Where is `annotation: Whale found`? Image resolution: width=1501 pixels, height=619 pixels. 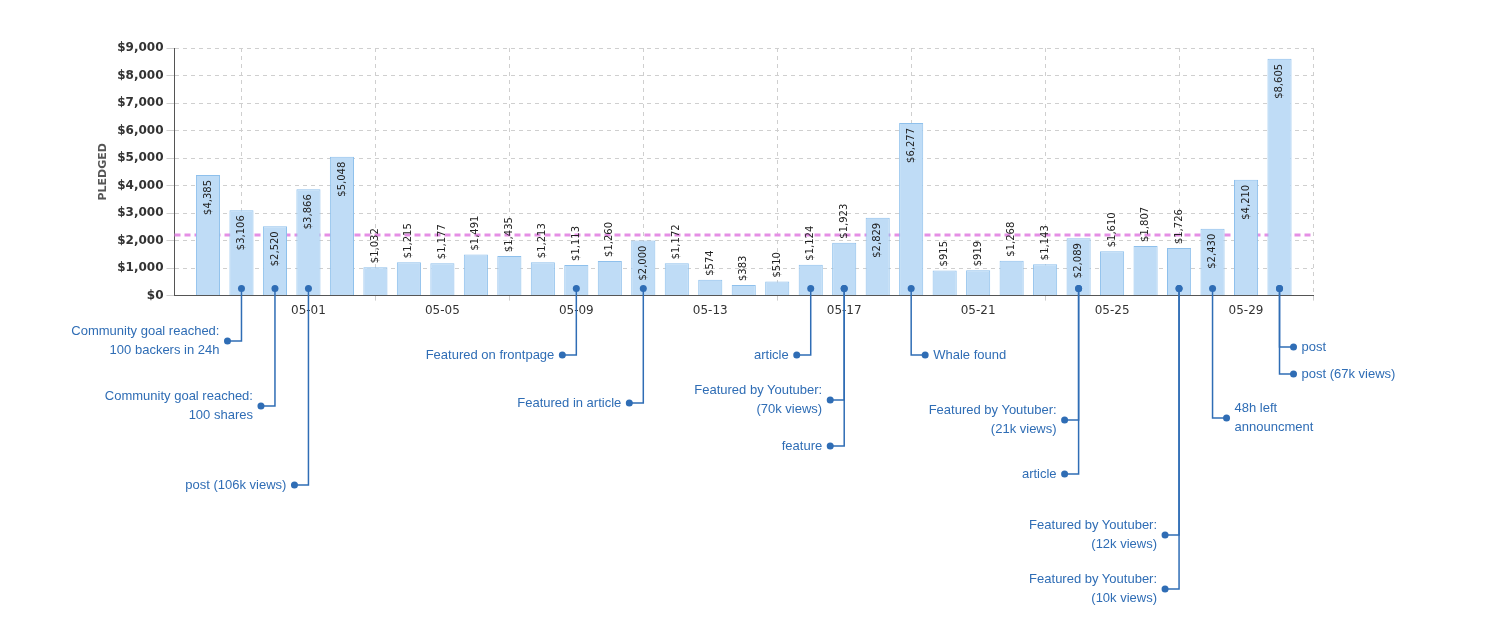
annotation: Whale found is located at coordinates (970, 354).